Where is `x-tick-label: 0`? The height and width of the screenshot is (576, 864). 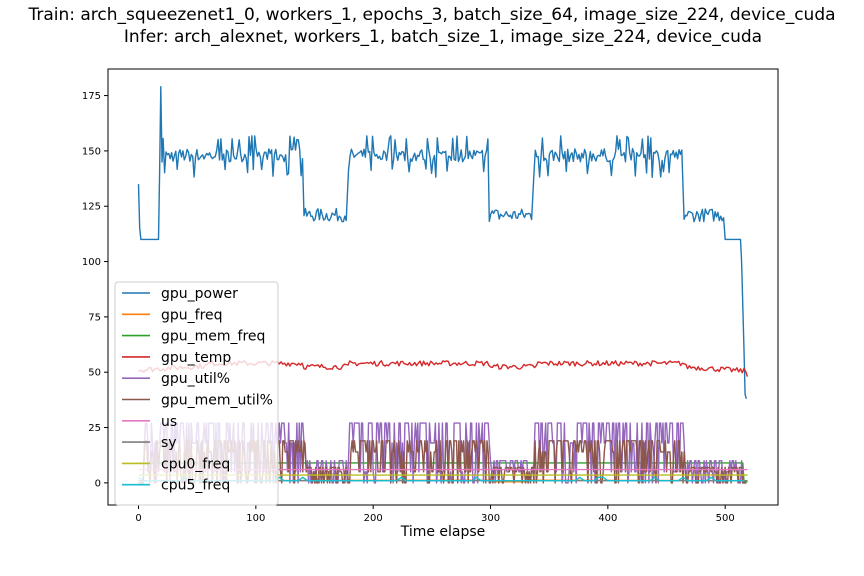
x-tick-label: 0 is located at coordinates (138, 518).